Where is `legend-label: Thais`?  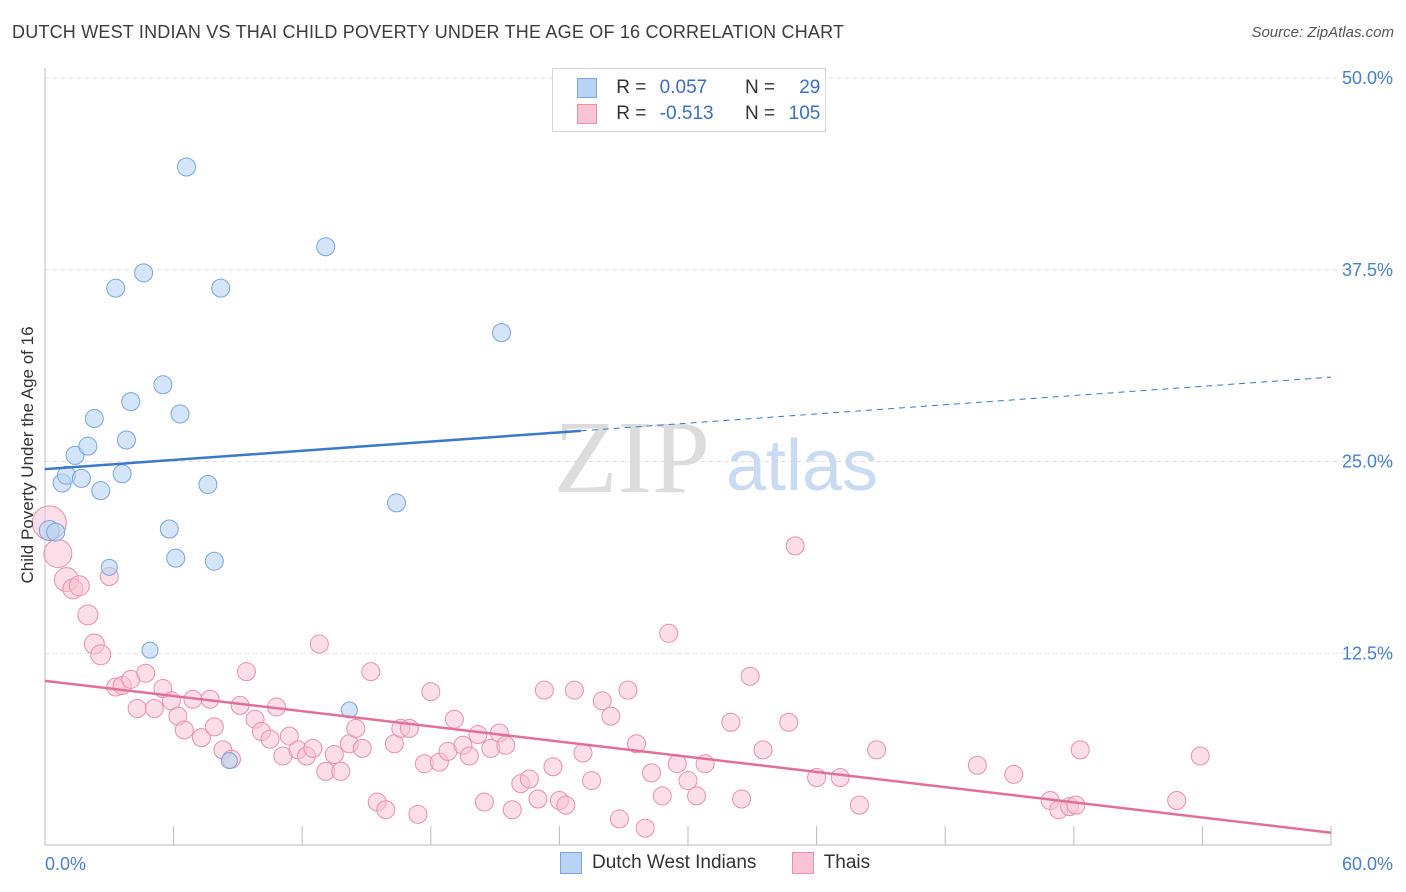 legend-label: Thais is located at coordinates (847, 863).